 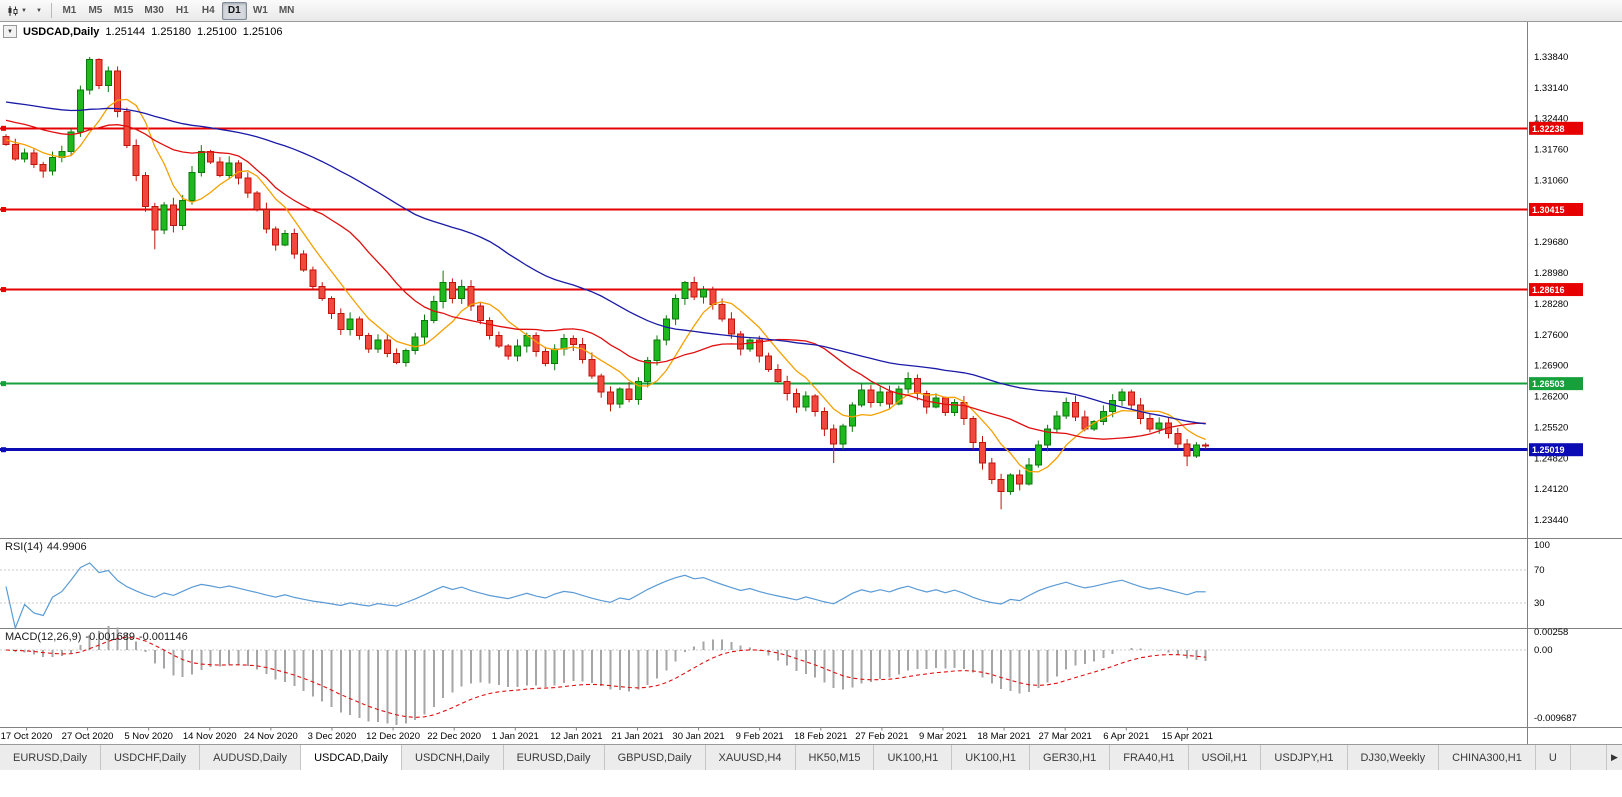 I want to click on triangle-down-icon: ▼, so click(x=10, y=31).